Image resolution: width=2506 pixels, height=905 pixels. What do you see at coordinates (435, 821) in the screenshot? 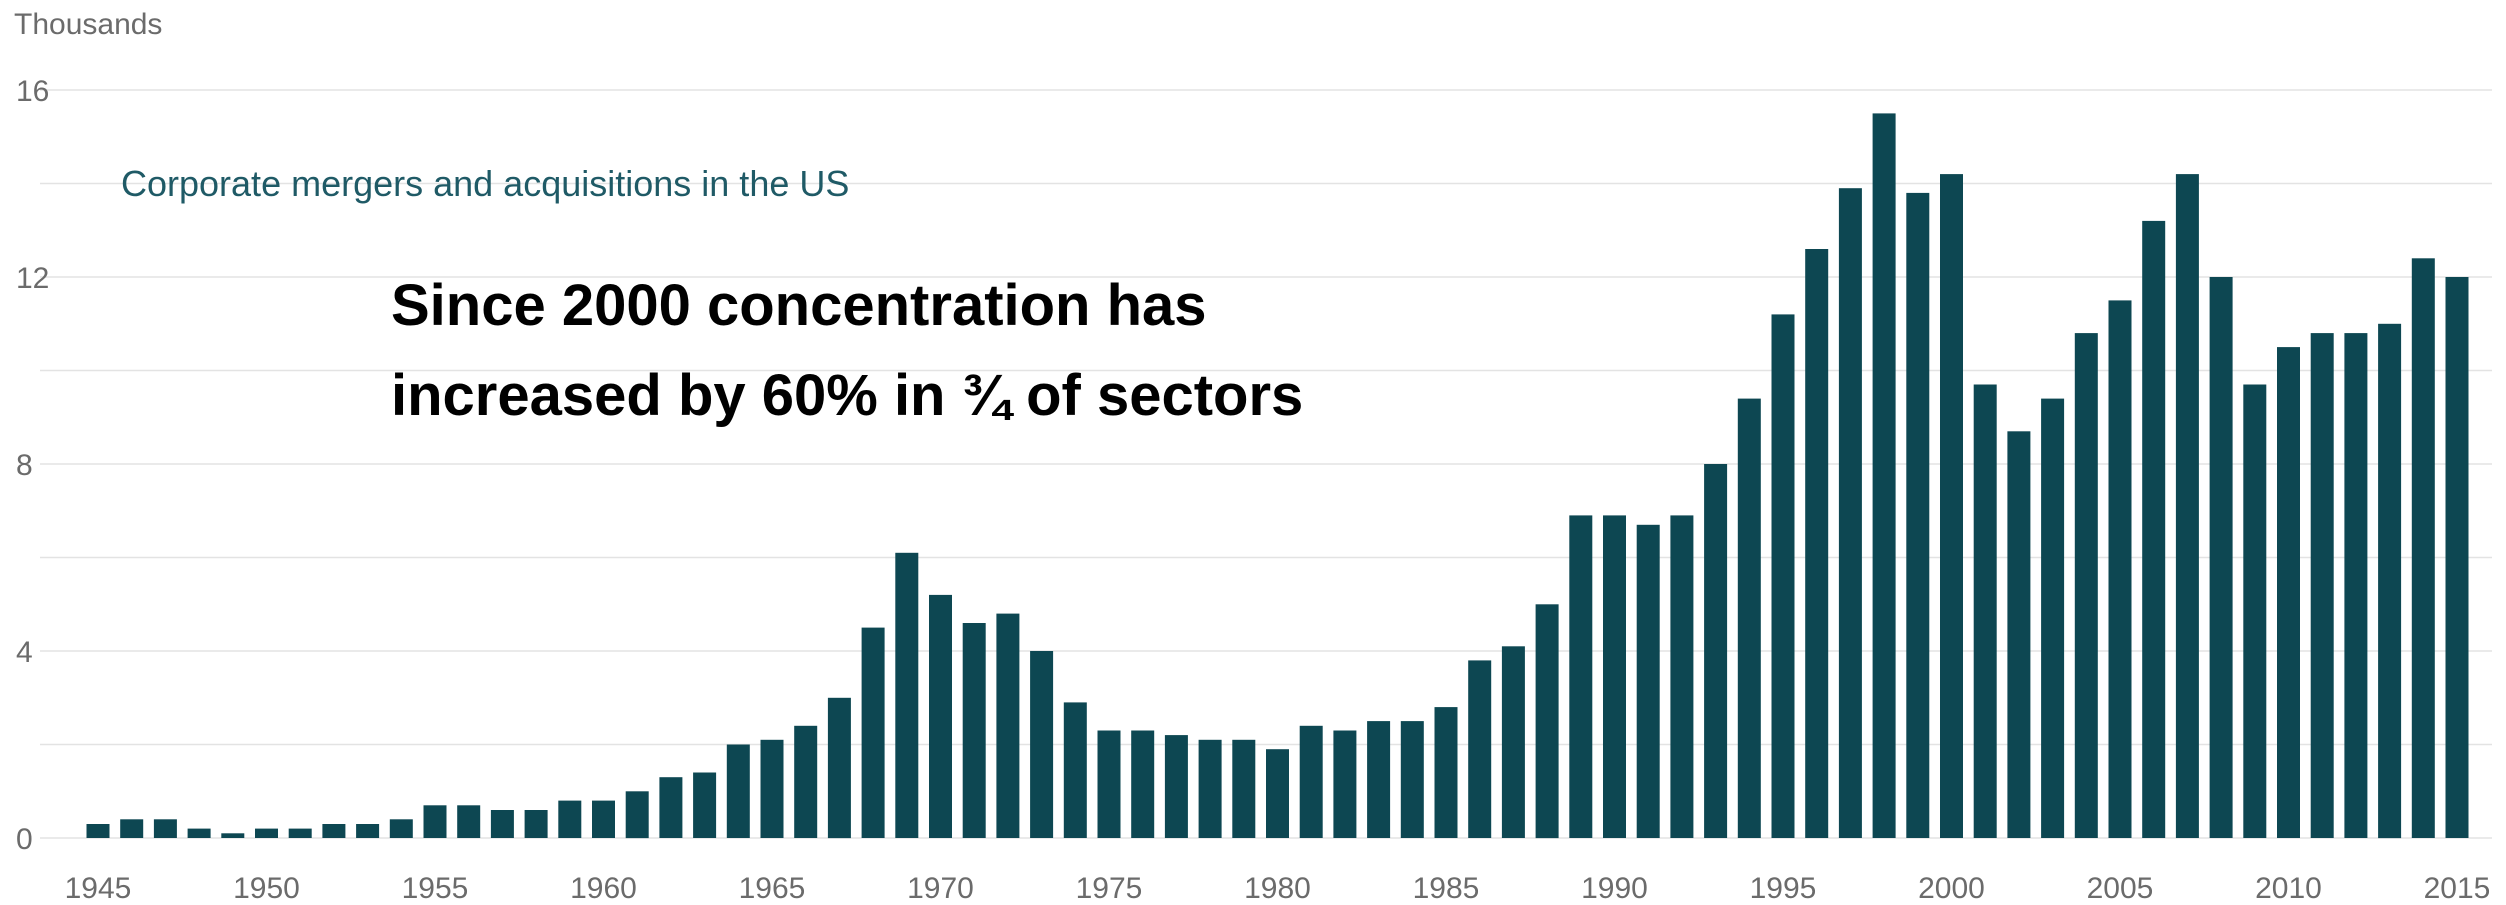
I see `bar-1955` at bounding box center [435, 821].